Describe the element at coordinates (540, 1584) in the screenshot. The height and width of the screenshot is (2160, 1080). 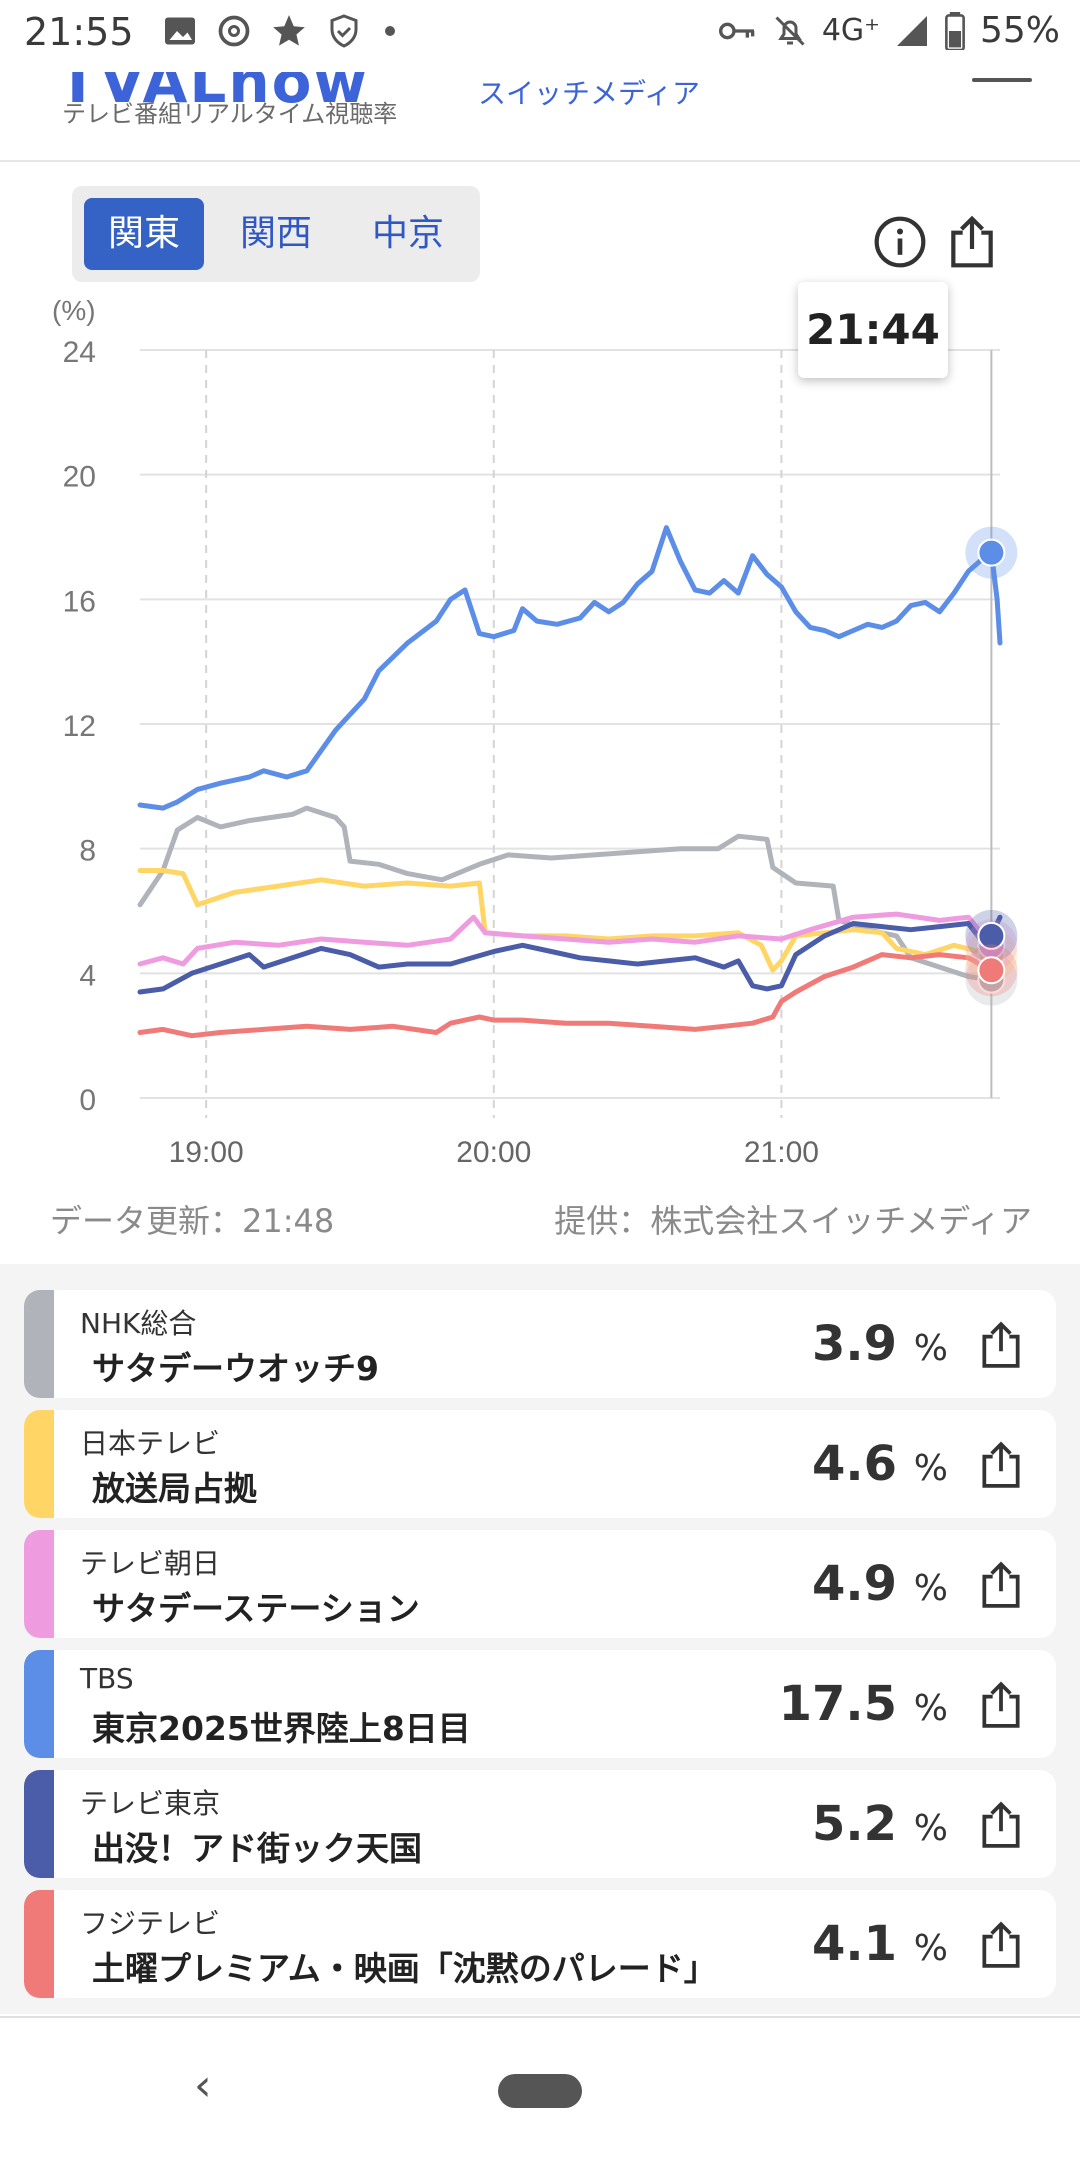
I see `channel-row-tv-asahi: テレビ朝日 サタデーステーション 4.9 %` at that location.